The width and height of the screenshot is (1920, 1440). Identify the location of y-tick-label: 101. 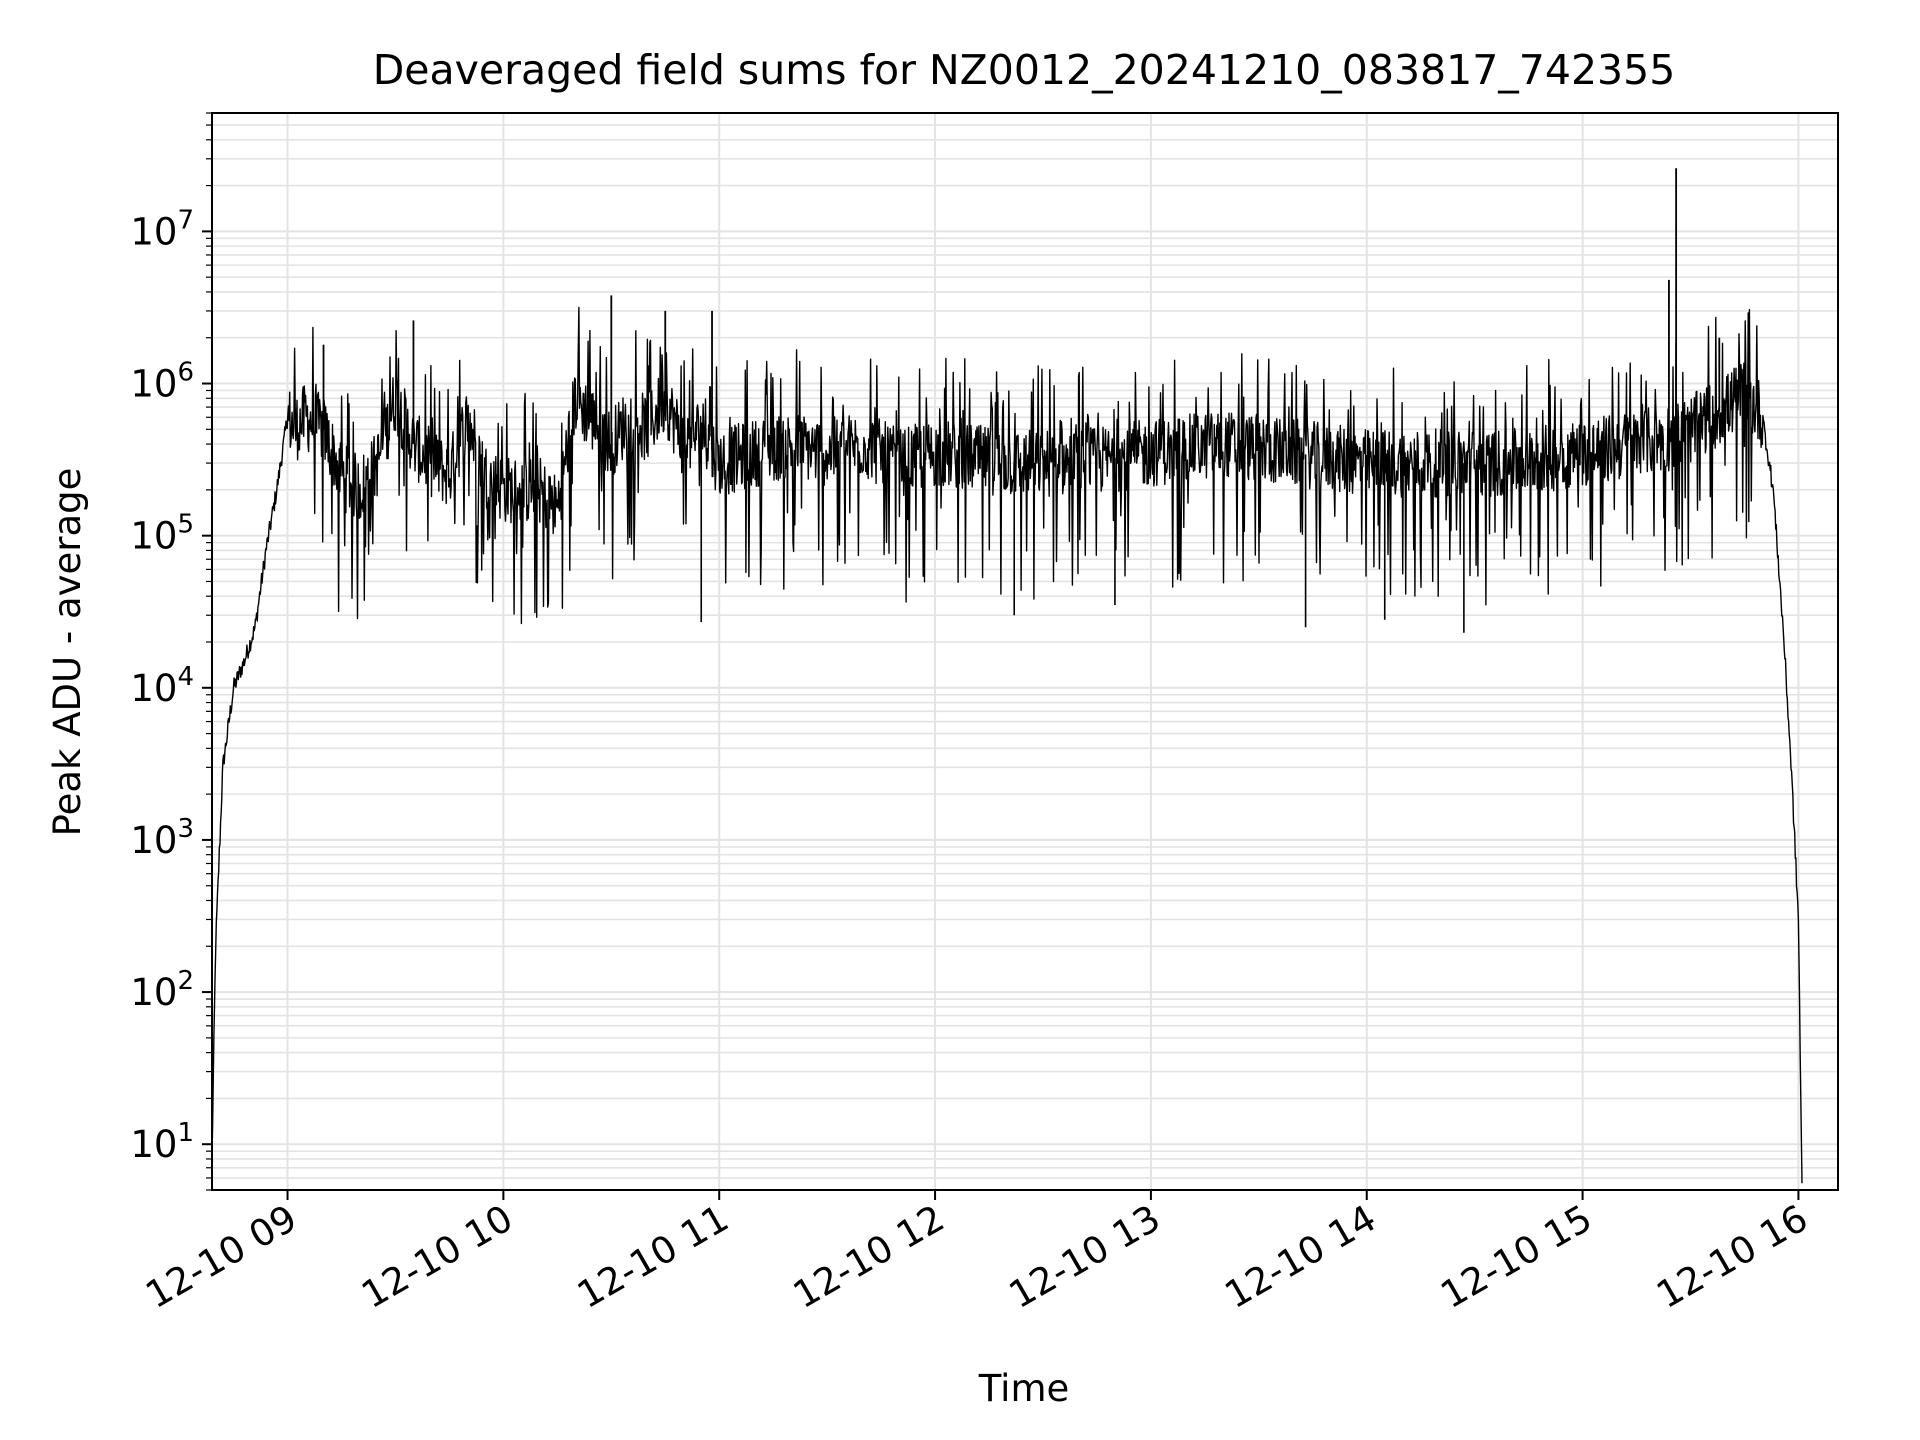
(162, 1142).